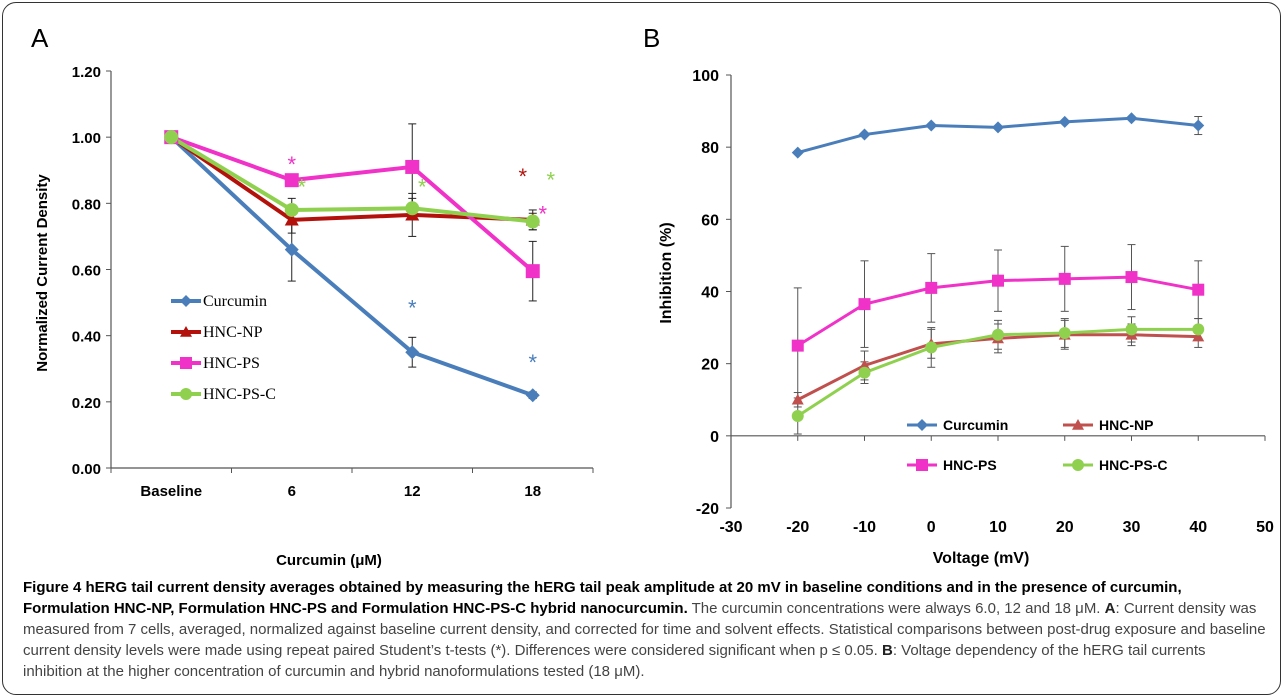 This screenshot has width=1285, height=699. What do you see at coordinates (970, 465) in the screenshot?
I see `legend-label-b: HNC-PS` at bounding box center [970, 465].